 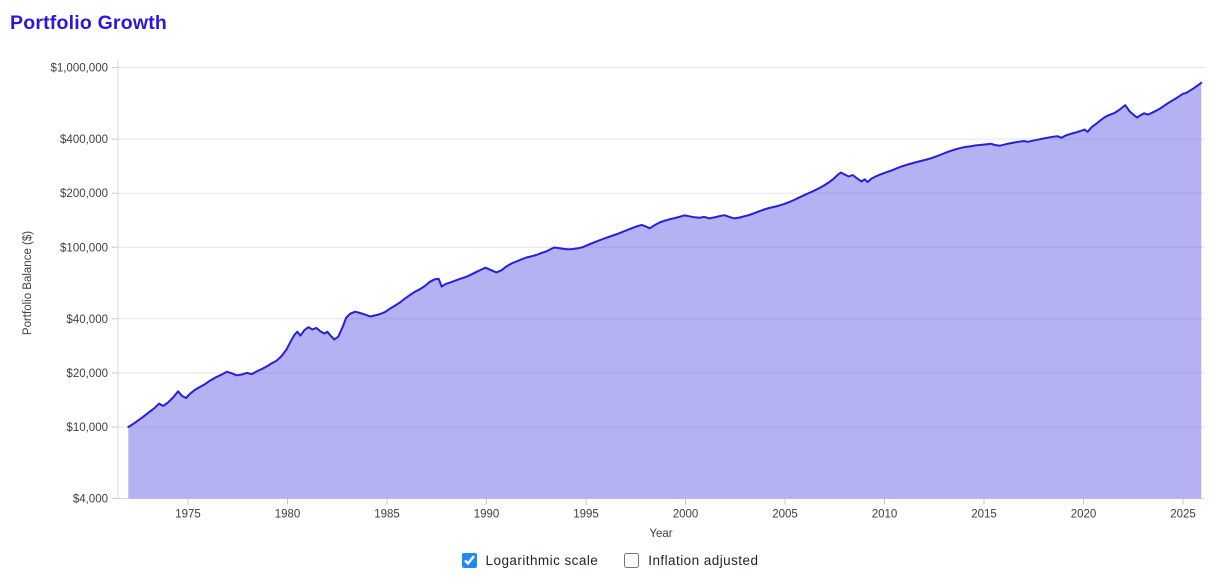 What do you see at coordinates (387, 515) in the screenshot?
I see `x-tick-label: 1985` at bounding box center [387, 515].